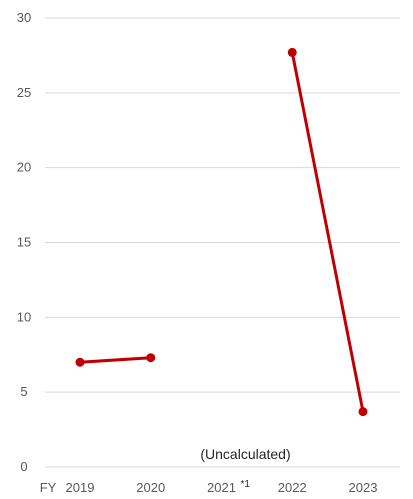  Describe the element at coordinates (246, 484) in the screenshot. I see `footnote-marker: *1` at that location.